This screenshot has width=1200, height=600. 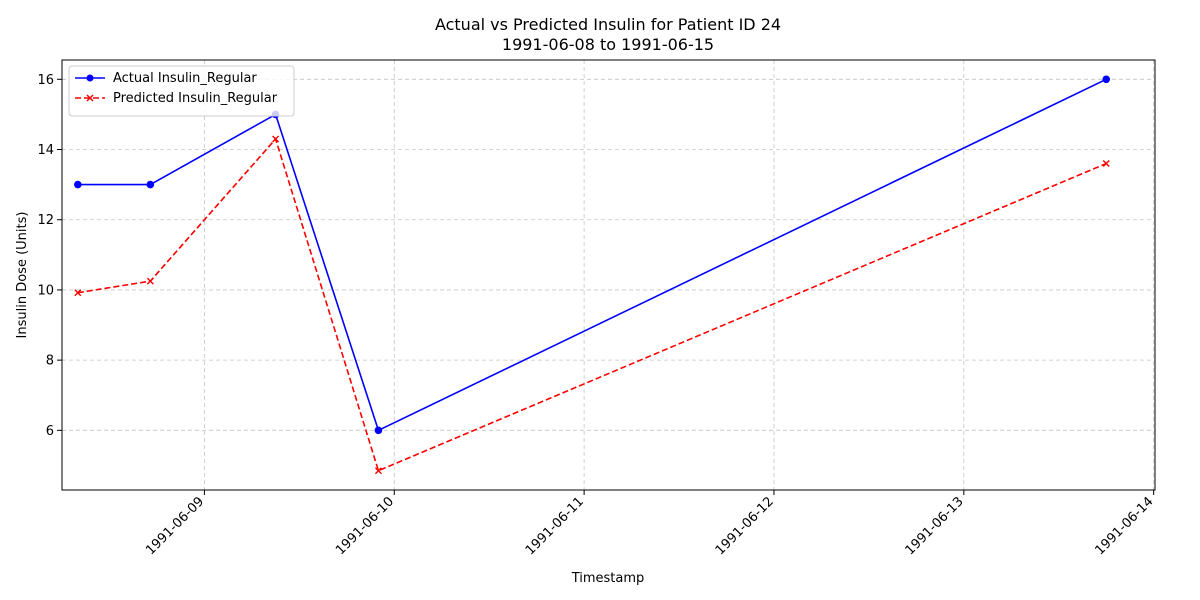 I want to click on x-tick-label: 1991-06-11, so click(x=555, y=526).